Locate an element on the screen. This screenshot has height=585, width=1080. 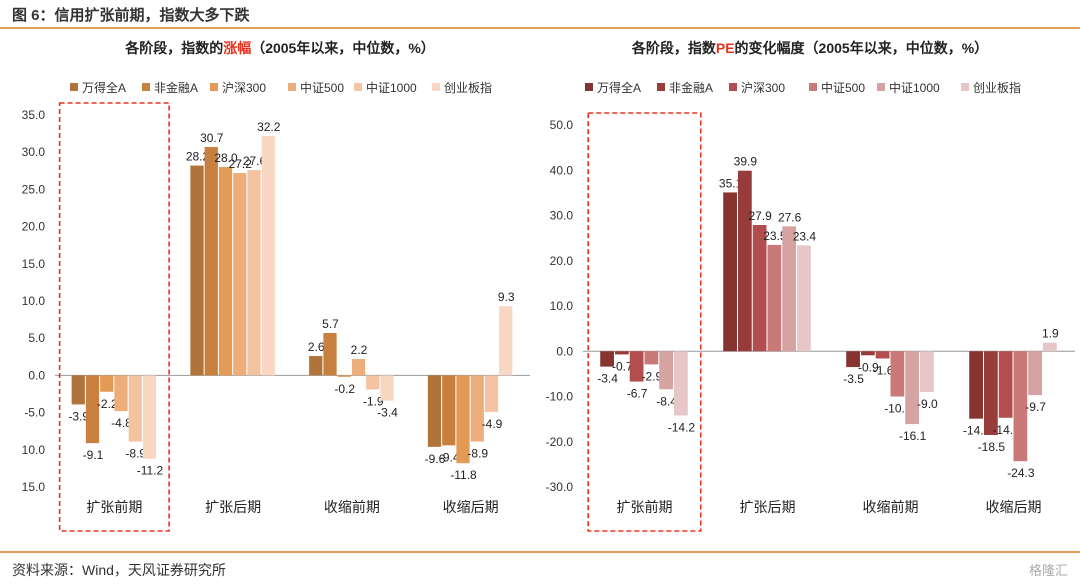
data-label: 35.1 is located at coordinates (731, 183).